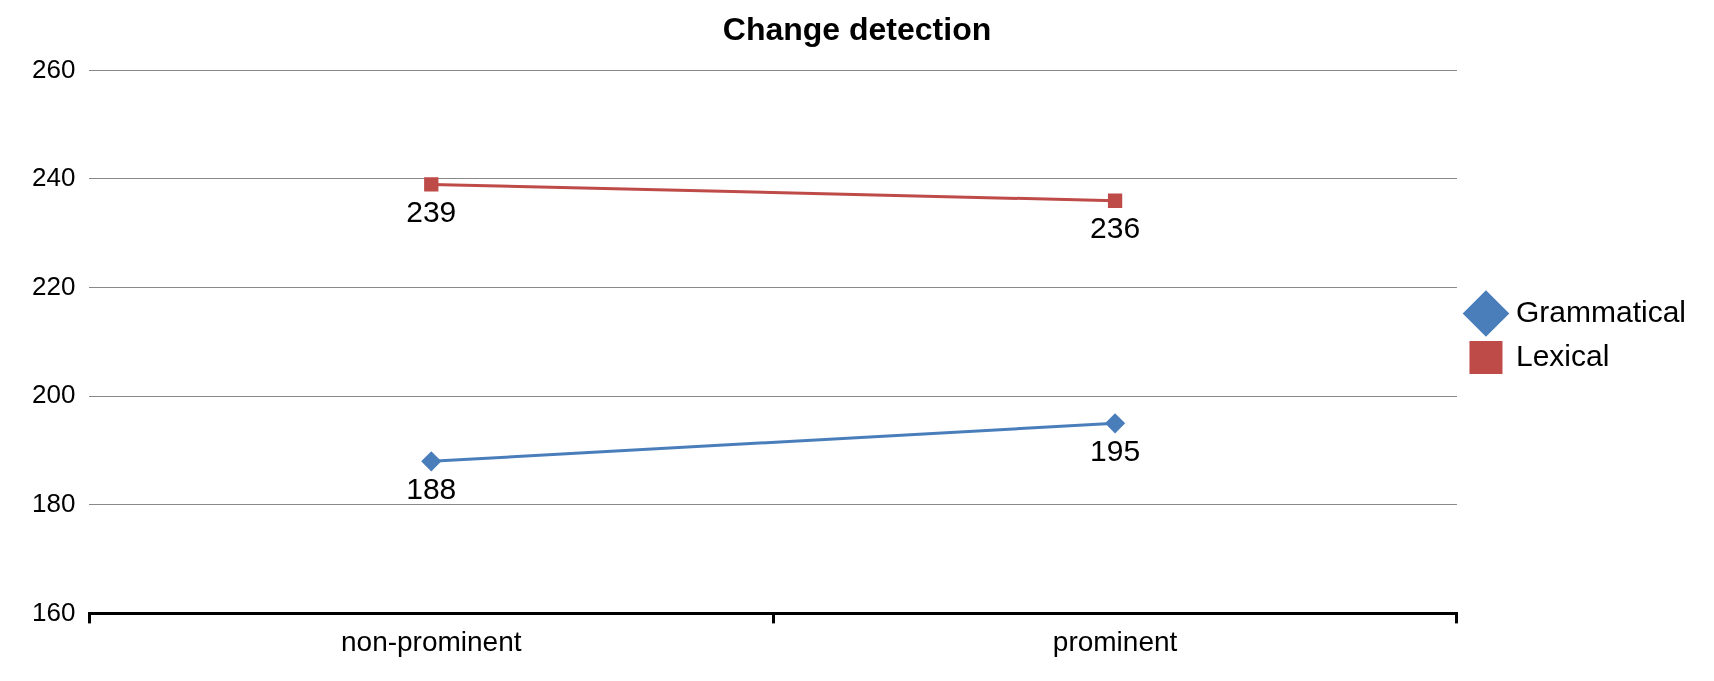  What do you see at coordinates (53, 394) in the screenshot?
I see `y-tick-label: 200` at bounding box center [53, 394].